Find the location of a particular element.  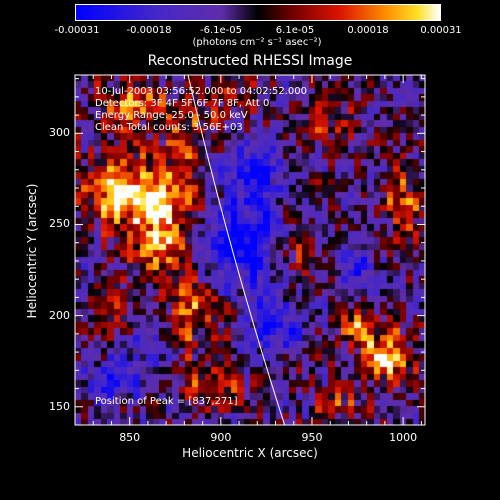

x-tick-label: 950 is located at coordinates (312, 437).